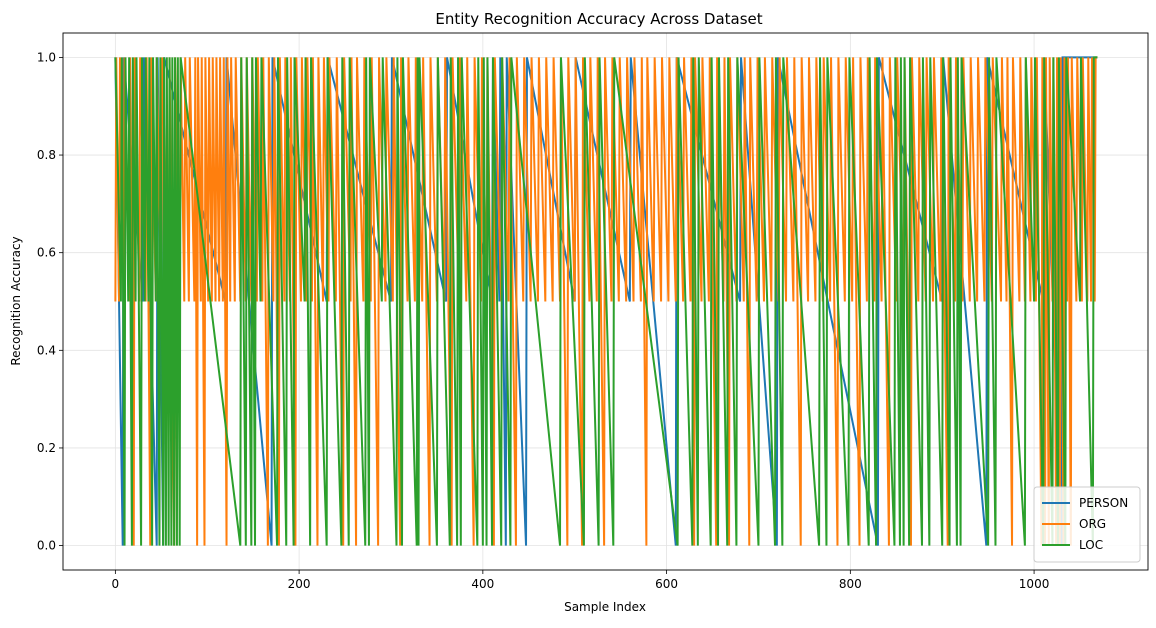 Image resolution: width=1156 pixels, height=628 pixels. What do you see at coordinates (1034, 584) in the screenshot?
I see `x-tick-label: 1000` at bounding box center [1034, 584].